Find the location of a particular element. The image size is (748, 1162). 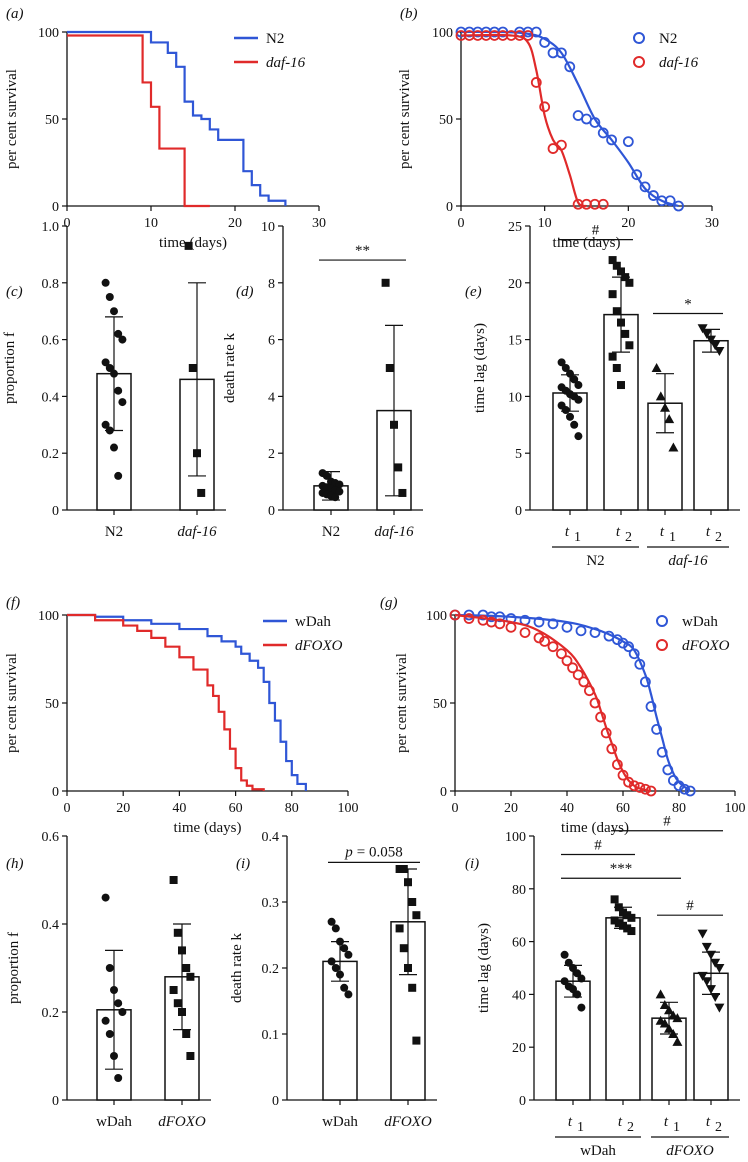

y-tick-label: 0.8 is located at coordinates (51, 284).